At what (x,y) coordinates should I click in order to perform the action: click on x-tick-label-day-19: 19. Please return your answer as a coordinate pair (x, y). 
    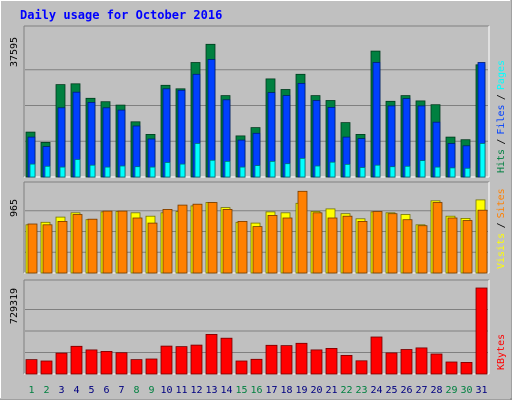
    Looking at the image, I should click on (301, 390).